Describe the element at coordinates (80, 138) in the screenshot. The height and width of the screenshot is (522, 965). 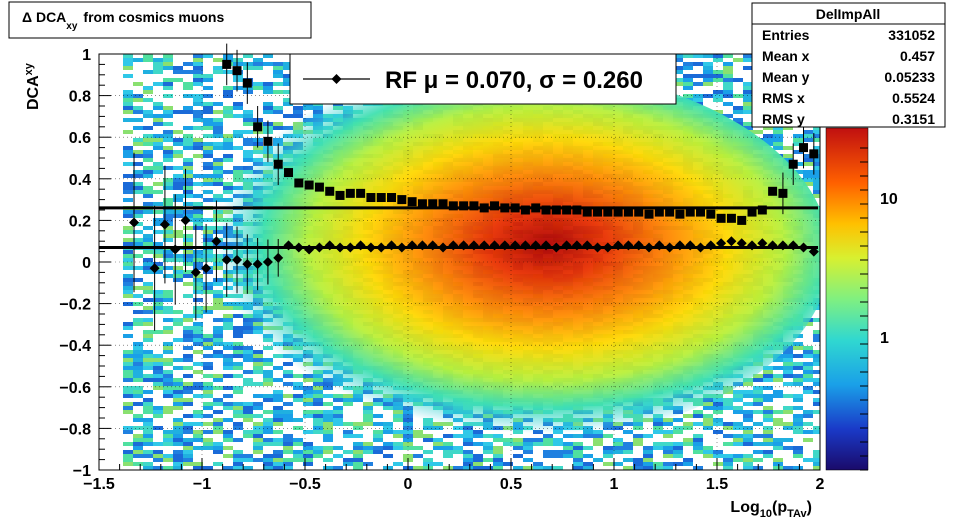
I see `y-tick-label: 0.6` at that location.